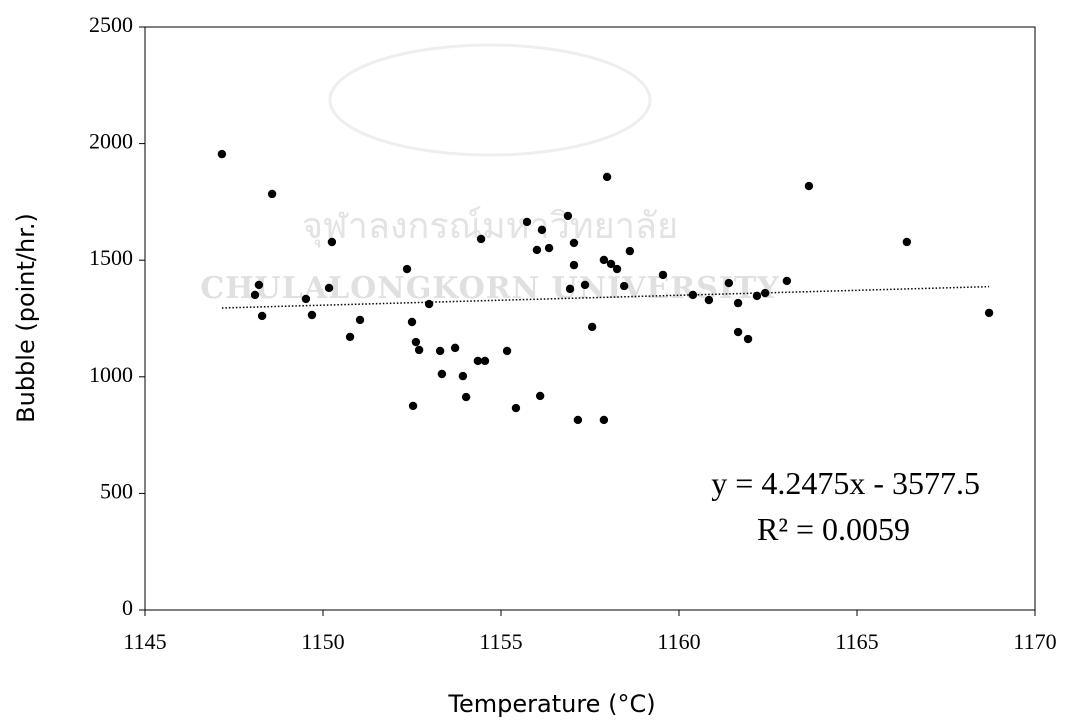  I want to click on x-tick-label: 1155, so click(500, 641).